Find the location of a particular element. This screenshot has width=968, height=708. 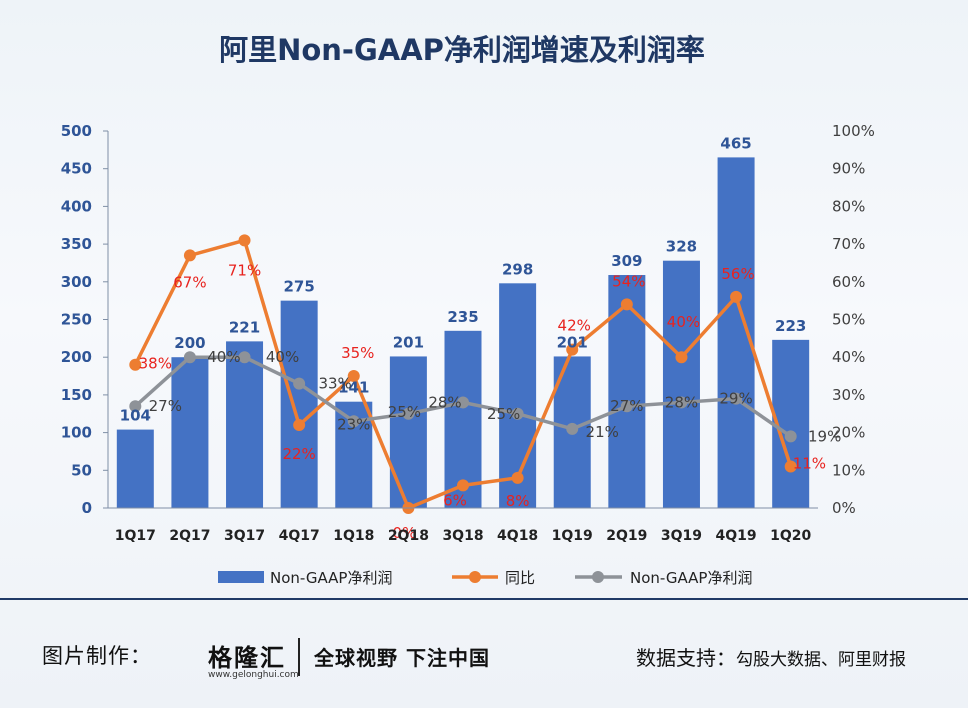

x-axis-label: 4Q17 is located at coordinates (299, 536).